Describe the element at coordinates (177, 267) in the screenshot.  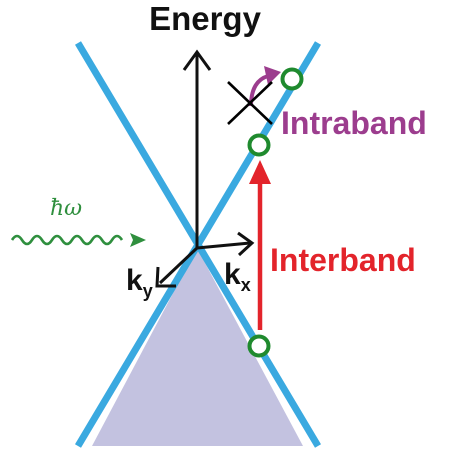
I see `ky-axis` at that location.